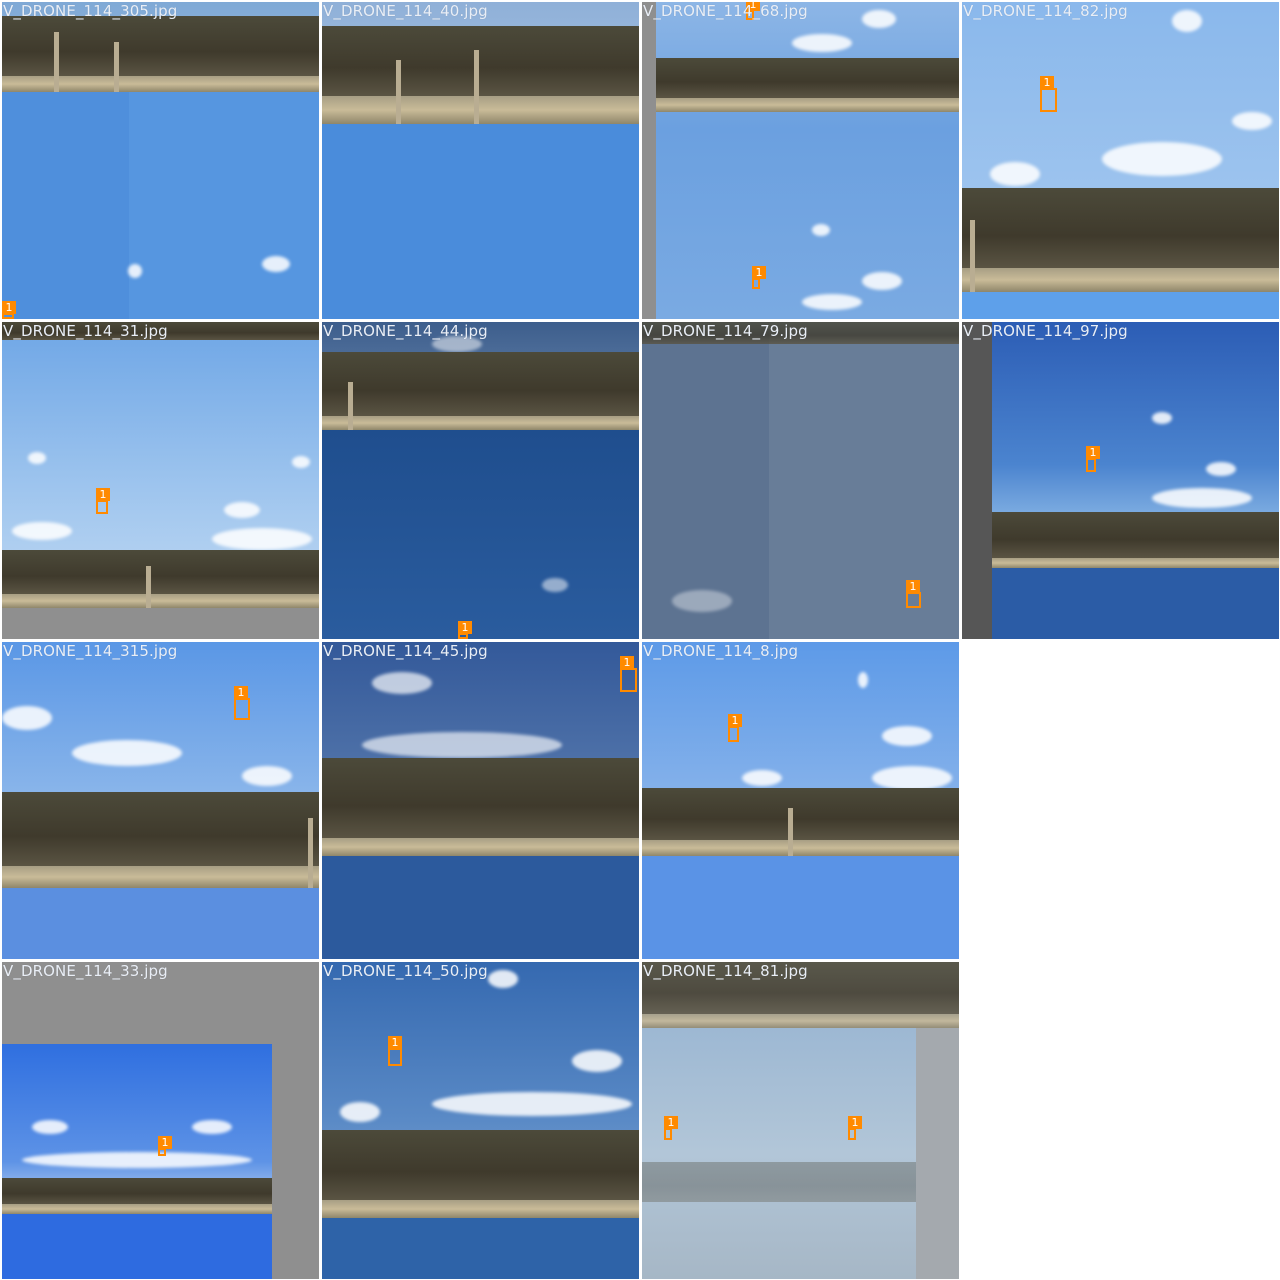  I want to click on image-filename: V_DRONE_114_79.jpg, so click(725, 331).